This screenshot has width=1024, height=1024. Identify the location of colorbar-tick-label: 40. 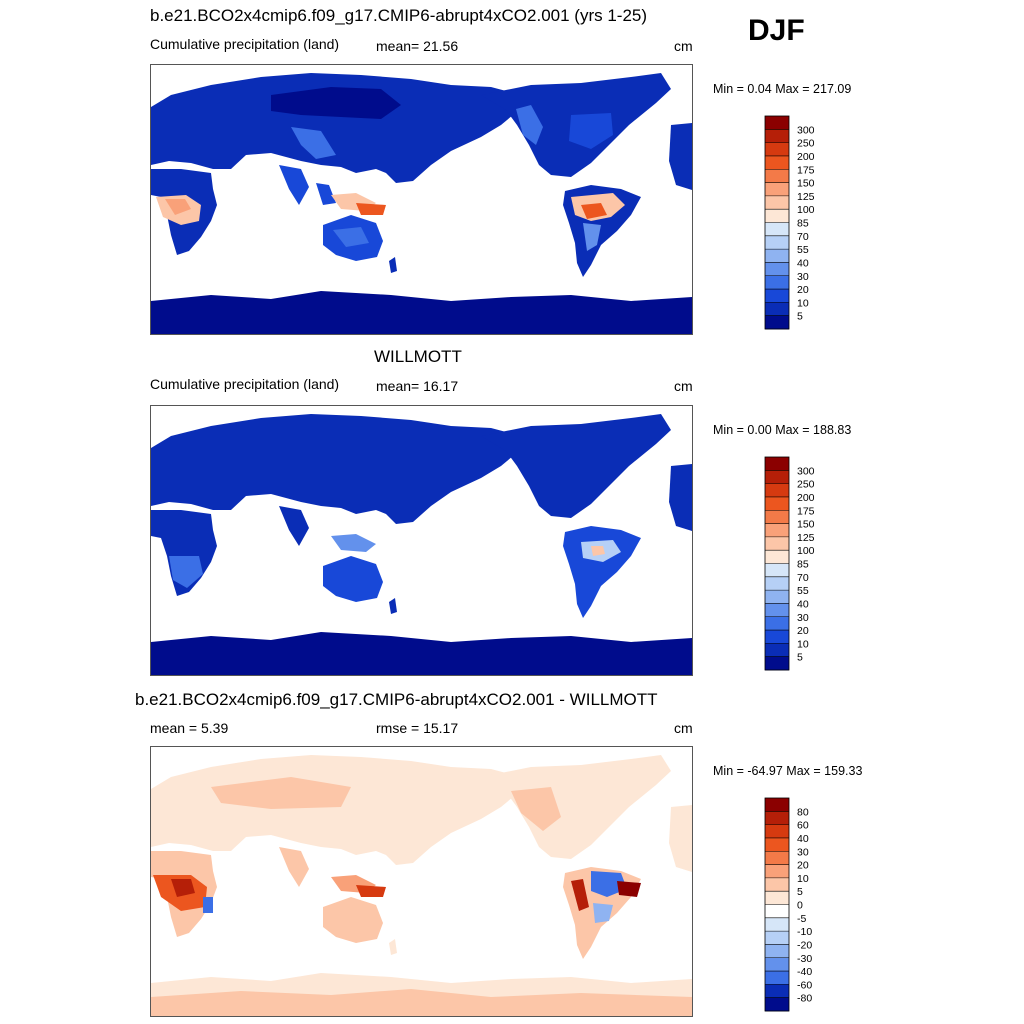
(803, 839).